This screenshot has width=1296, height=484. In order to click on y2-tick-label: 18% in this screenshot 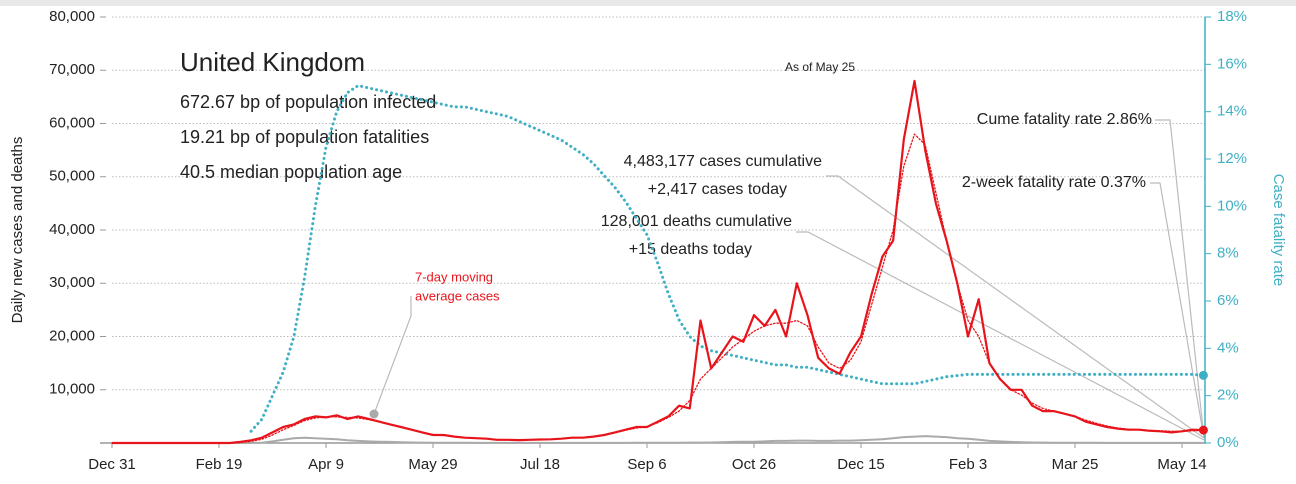, I will do `click(1232, 16)`.